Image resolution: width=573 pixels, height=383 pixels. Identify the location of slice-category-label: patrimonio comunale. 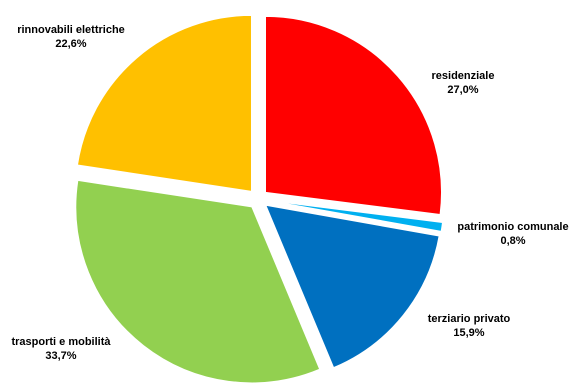
(512, 227).